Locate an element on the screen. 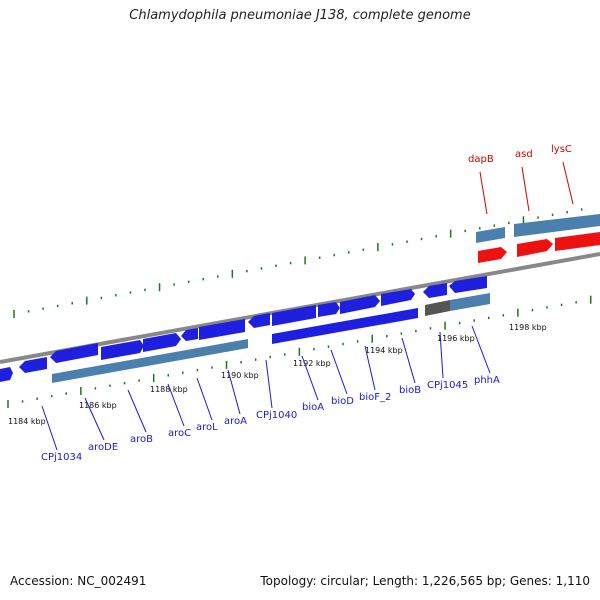 Image resolution: width=600 pixels, height=600 pixels. gene-bar-asd-lysC is located at coordinates (557, 225).